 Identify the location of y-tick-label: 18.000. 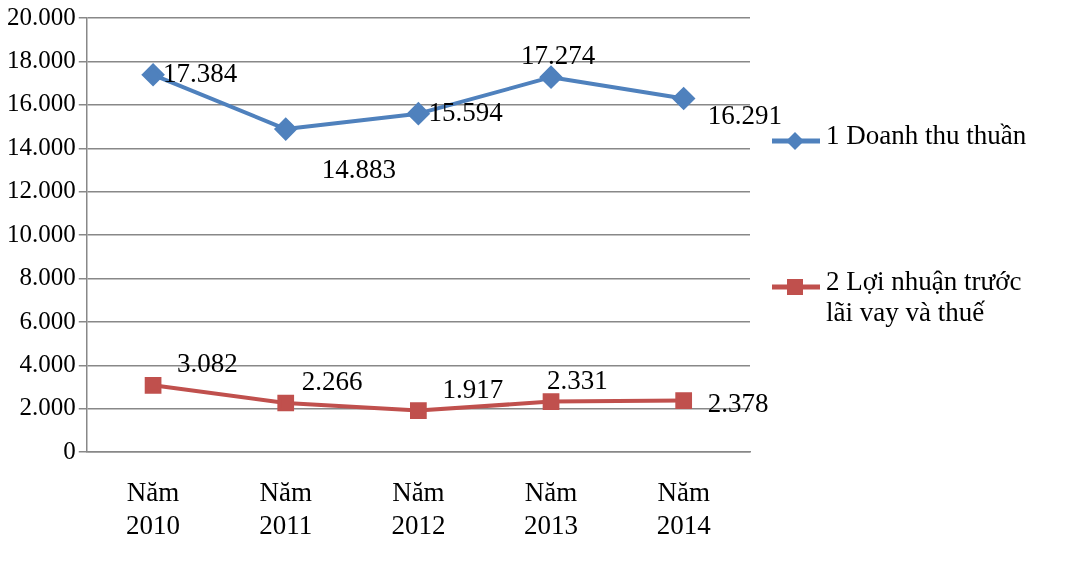
(41, 59).